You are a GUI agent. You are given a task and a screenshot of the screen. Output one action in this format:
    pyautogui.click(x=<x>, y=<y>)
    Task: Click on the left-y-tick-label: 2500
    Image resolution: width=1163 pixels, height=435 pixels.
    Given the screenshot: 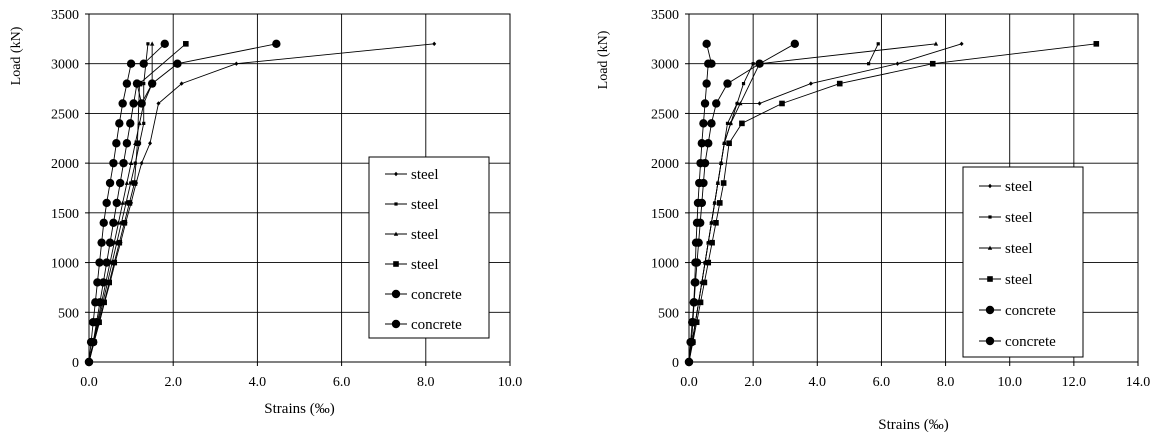 What is the action you would take?
    pyautogui.click(x=65, y=114)
    